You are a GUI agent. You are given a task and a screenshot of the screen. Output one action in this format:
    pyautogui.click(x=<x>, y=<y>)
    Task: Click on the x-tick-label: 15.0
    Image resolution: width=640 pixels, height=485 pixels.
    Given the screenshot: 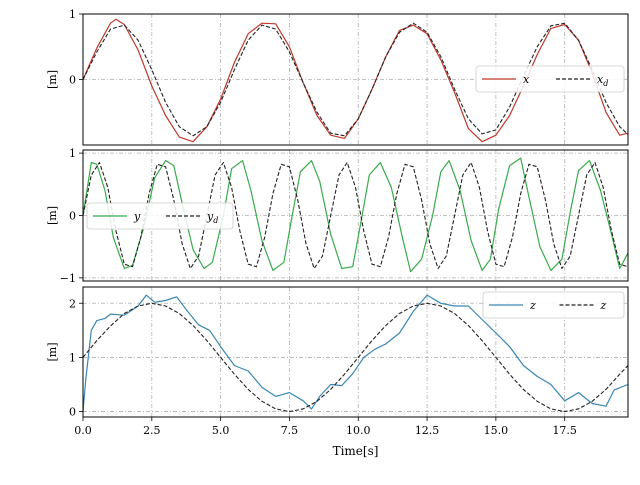 What is the action you would take?
    pyautogui.click(x=496, y=430)
    